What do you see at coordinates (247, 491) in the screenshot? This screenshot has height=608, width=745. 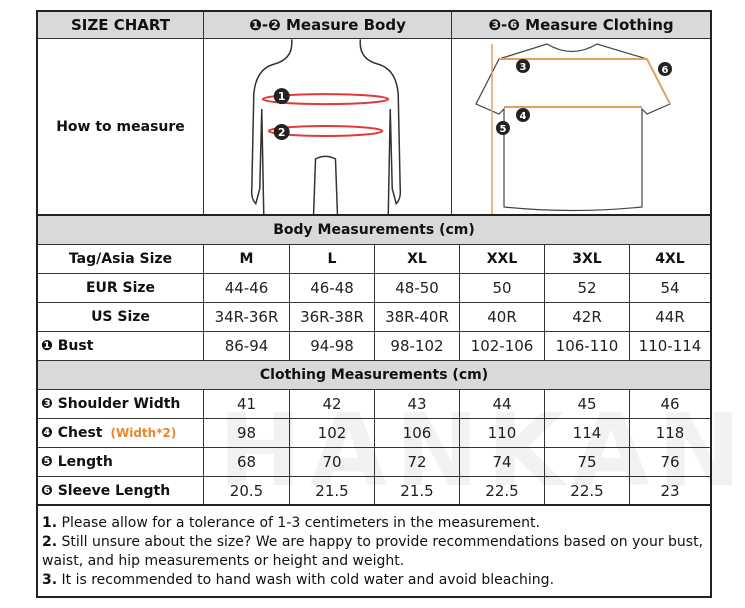 I see `table-cell: 20.5` at bounding box center [247, 491].